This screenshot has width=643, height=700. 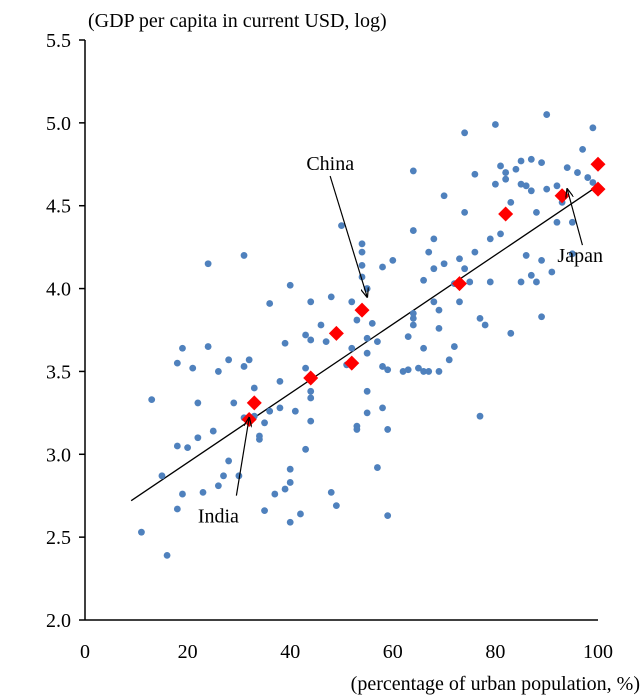 I want to click on y-axis-label: (GDP per capita in current USD, log), so click(x=237, y=21).